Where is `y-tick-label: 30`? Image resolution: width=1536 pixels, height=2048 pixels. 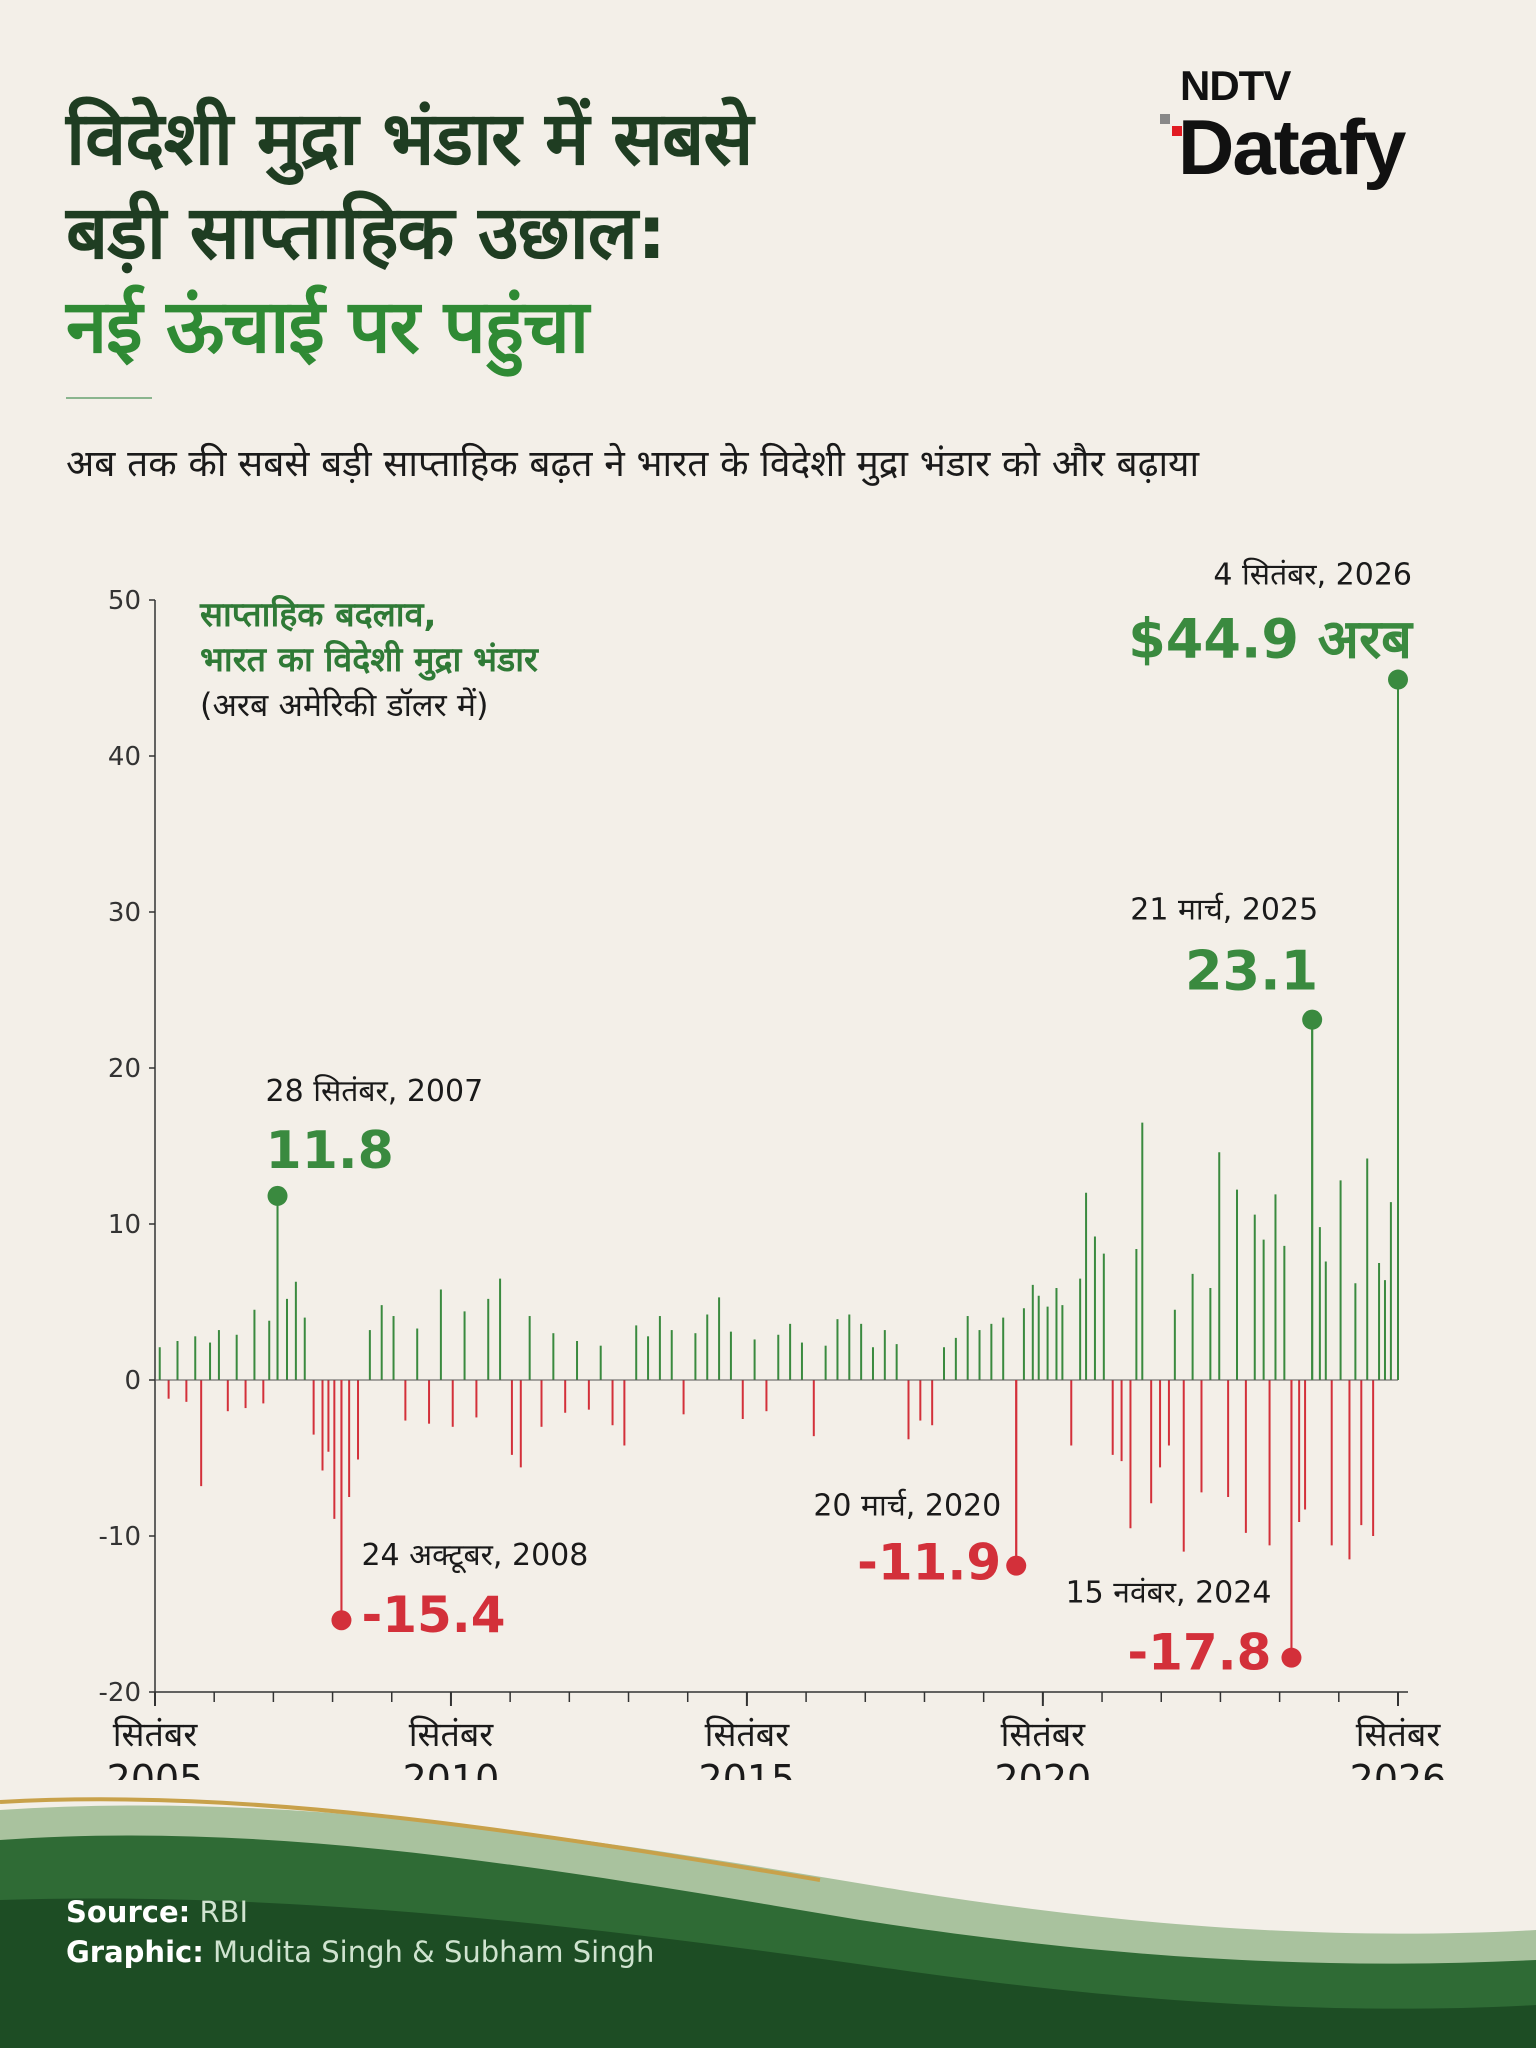
y-tick-label: 30 is located at coordinates (124, 913).